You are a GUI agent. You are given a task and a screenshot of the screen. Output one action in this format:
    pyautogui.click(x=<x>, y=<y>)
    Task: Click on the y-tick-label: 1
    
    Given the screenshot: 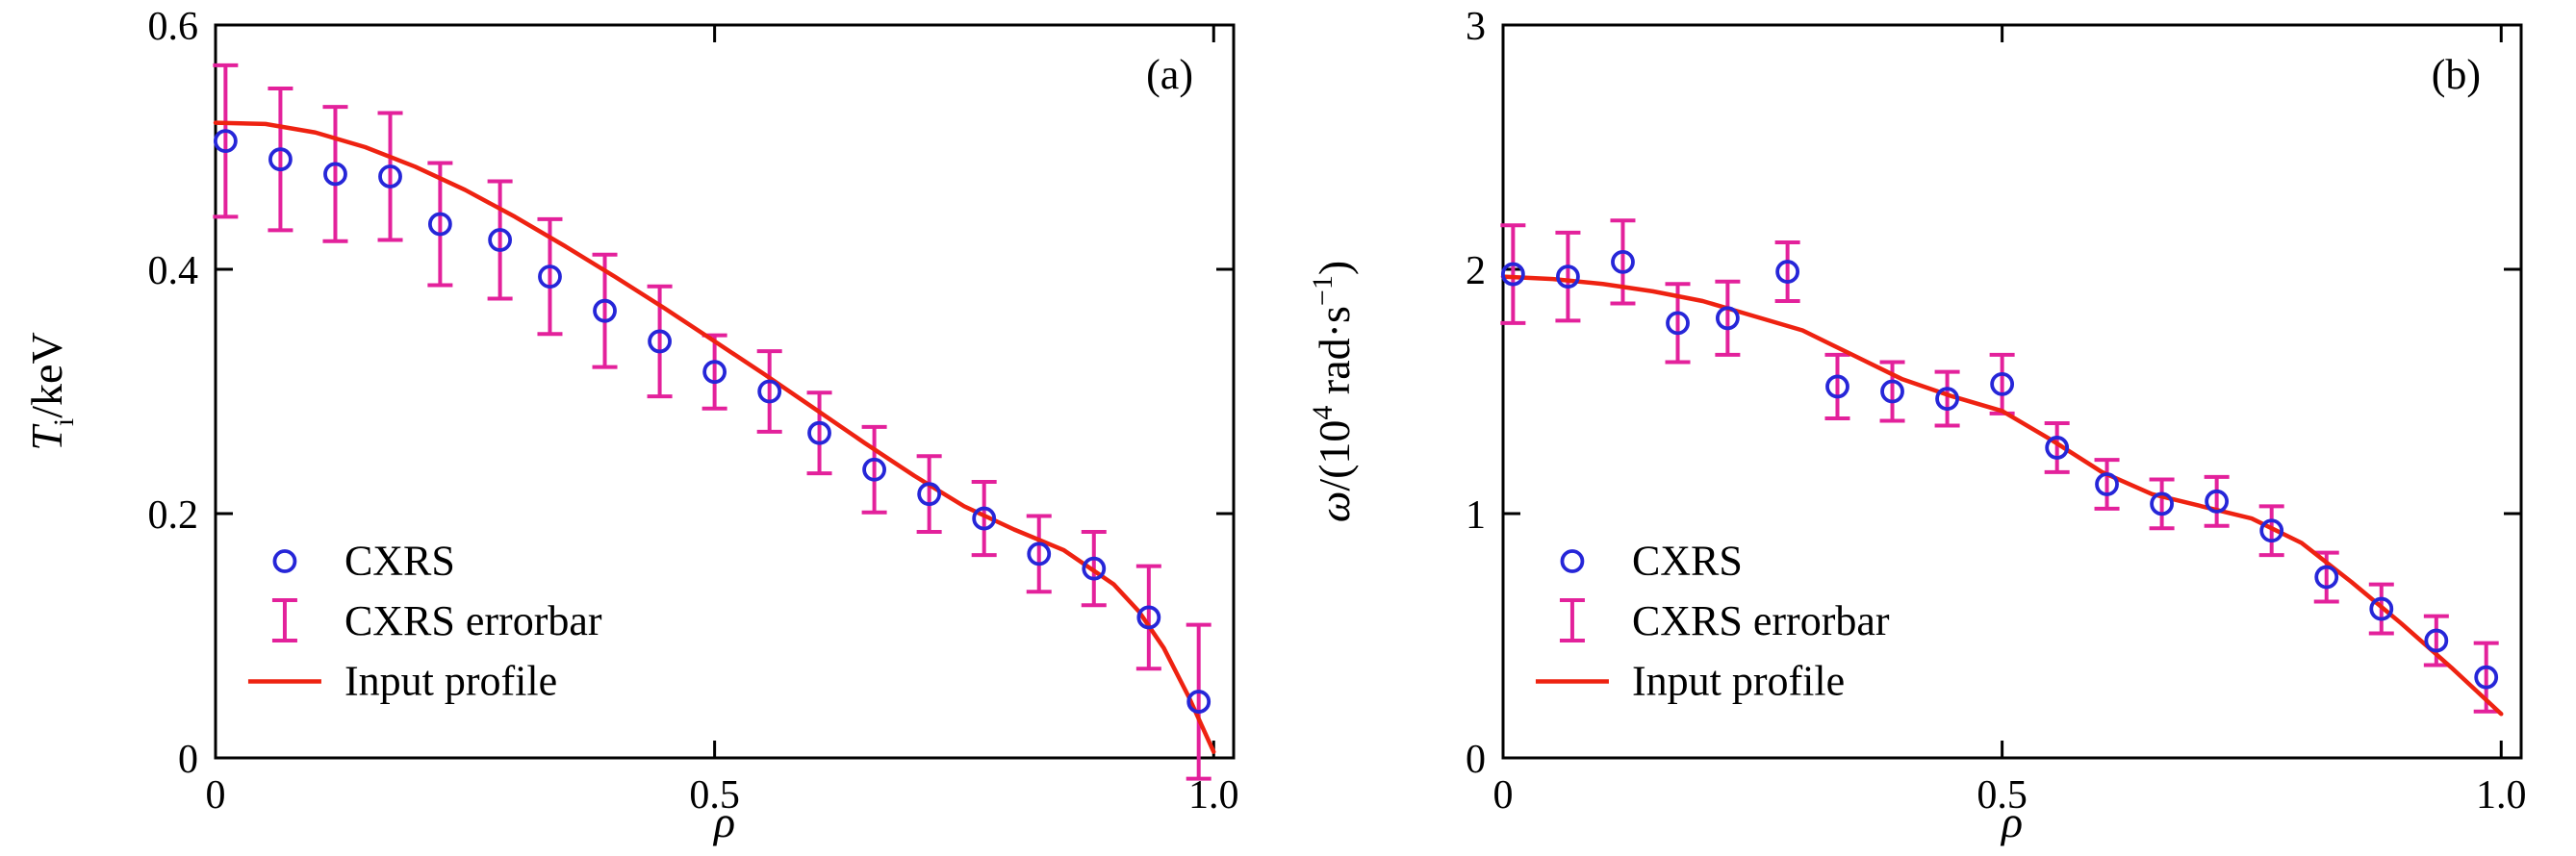 What is the action you would take?
    pyautogui.click(x=1476, y=515)
    